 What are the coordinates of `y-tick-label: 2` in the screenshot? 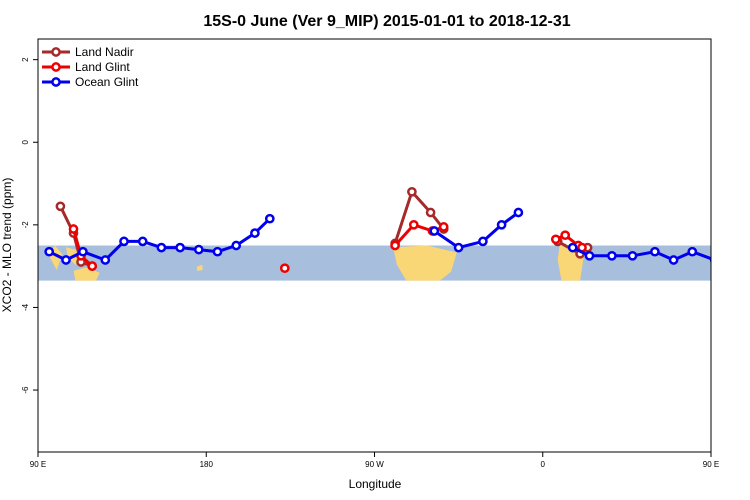 It's located at (25, 59).